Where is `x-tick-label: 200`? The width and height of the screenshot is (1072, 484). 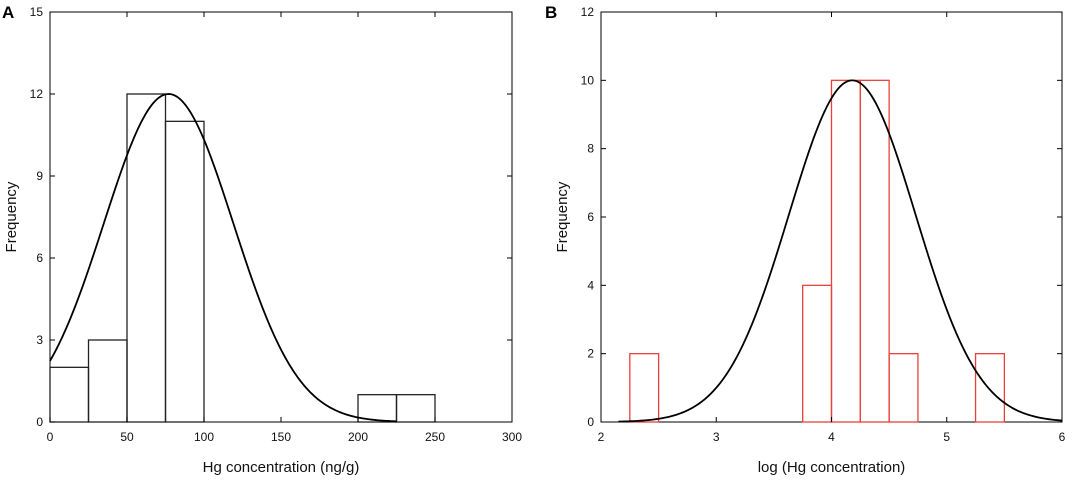
x-tick-label: 200 is located at coordinates (358, 437).